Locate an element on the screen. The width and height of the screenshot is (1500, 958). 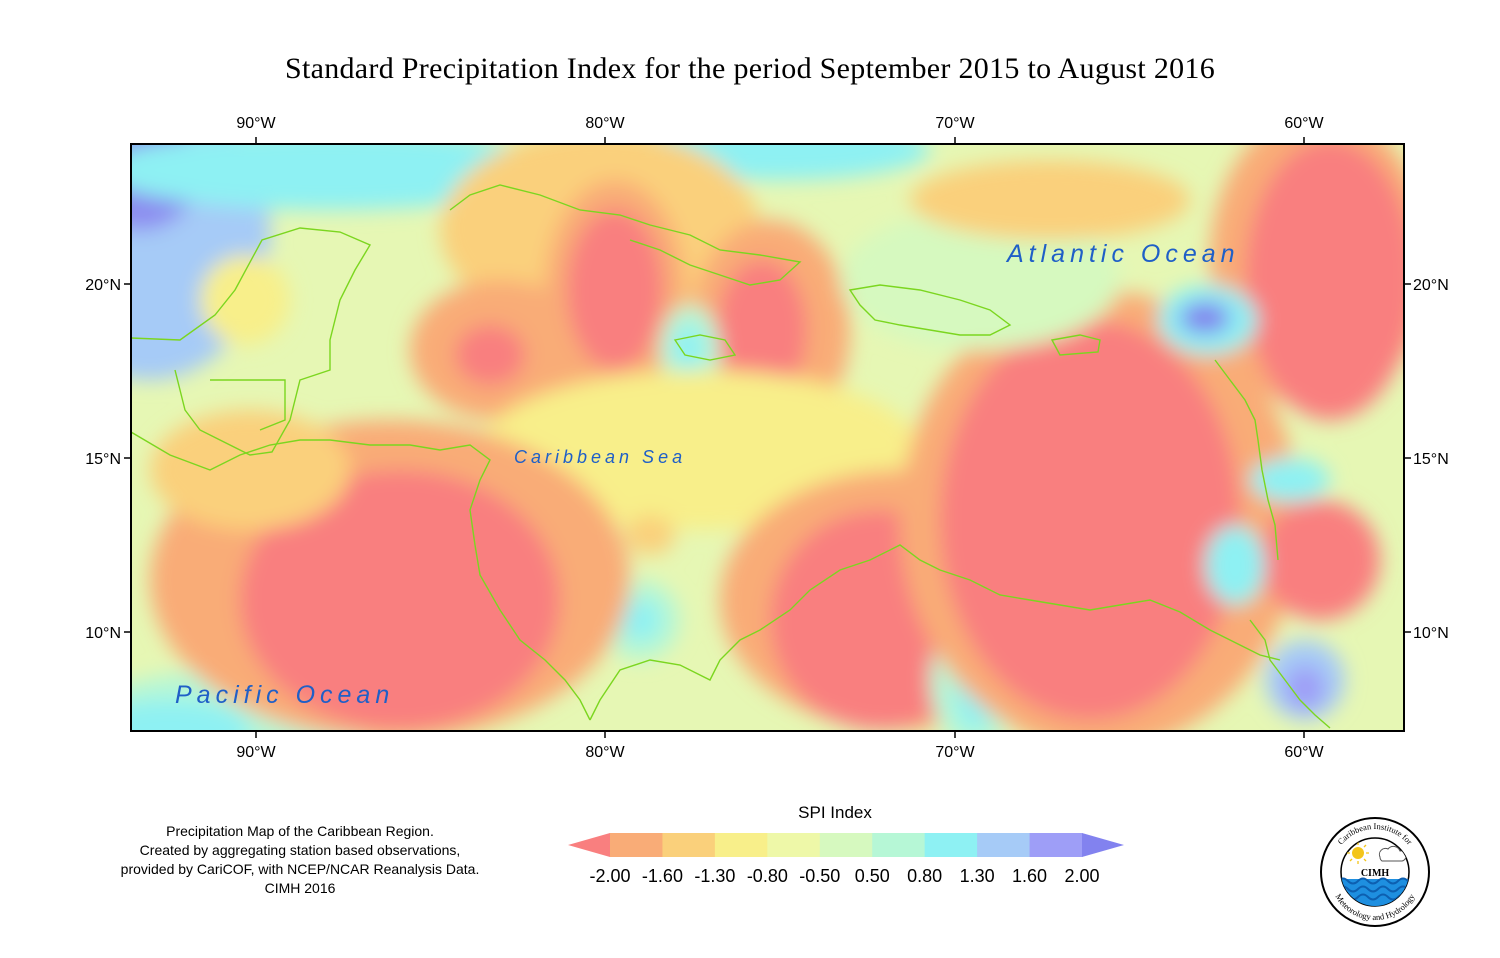
legend-tick-label: 2.00 is located at coordinates (1082, 876).